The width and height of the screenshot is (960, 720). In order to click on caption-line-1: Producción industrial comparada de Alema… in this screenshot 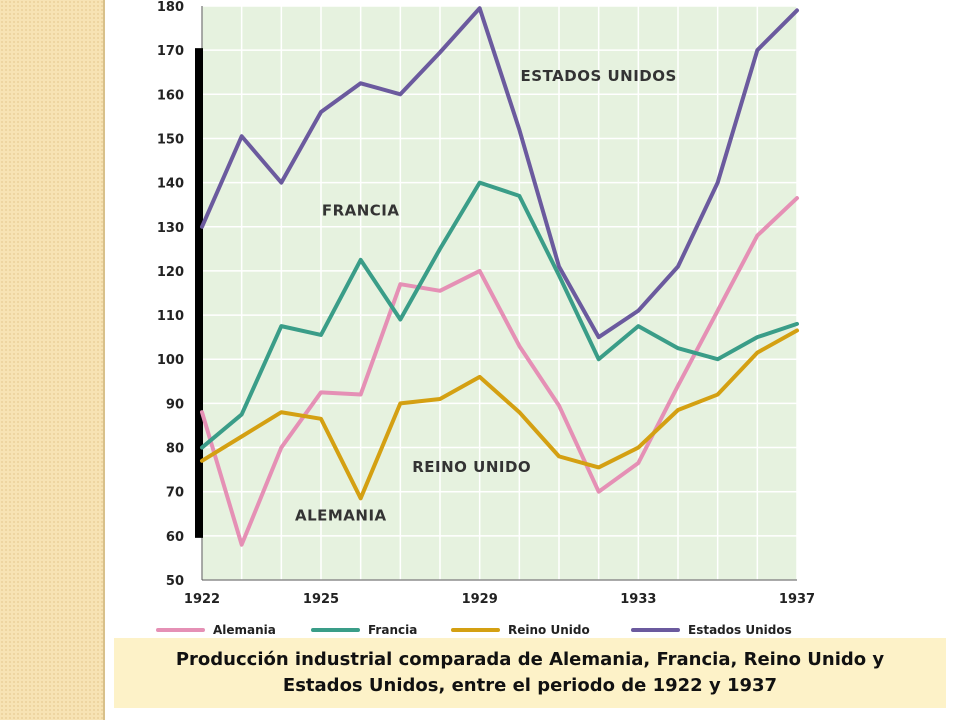, I will do `click(530, 659)`.